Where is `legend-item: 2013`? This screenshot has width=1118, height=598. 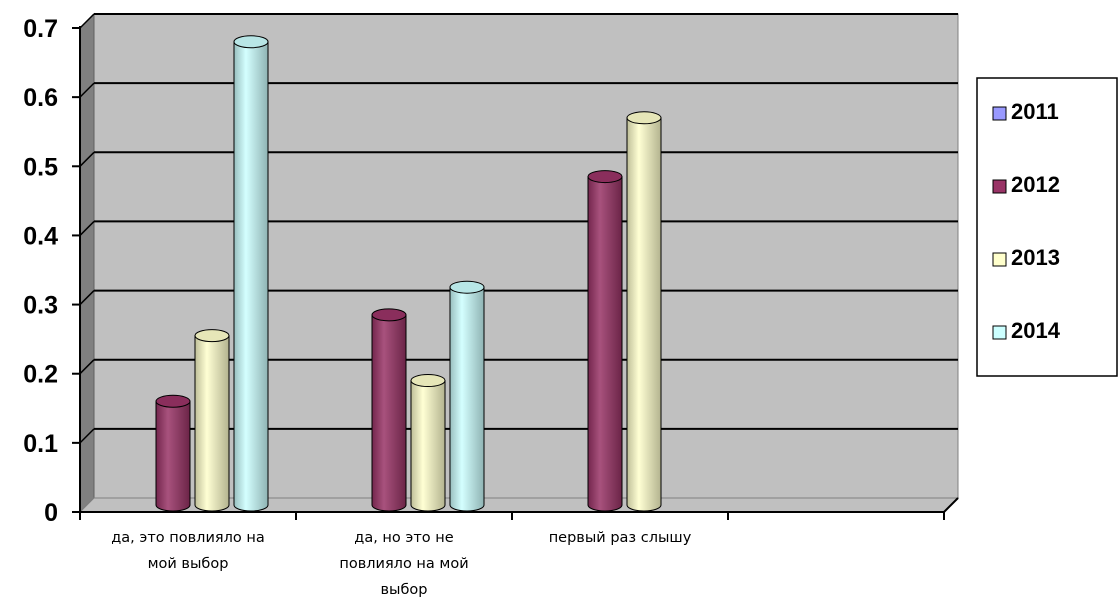 legend-item: 2013 is located at coordinates (1026, 257).